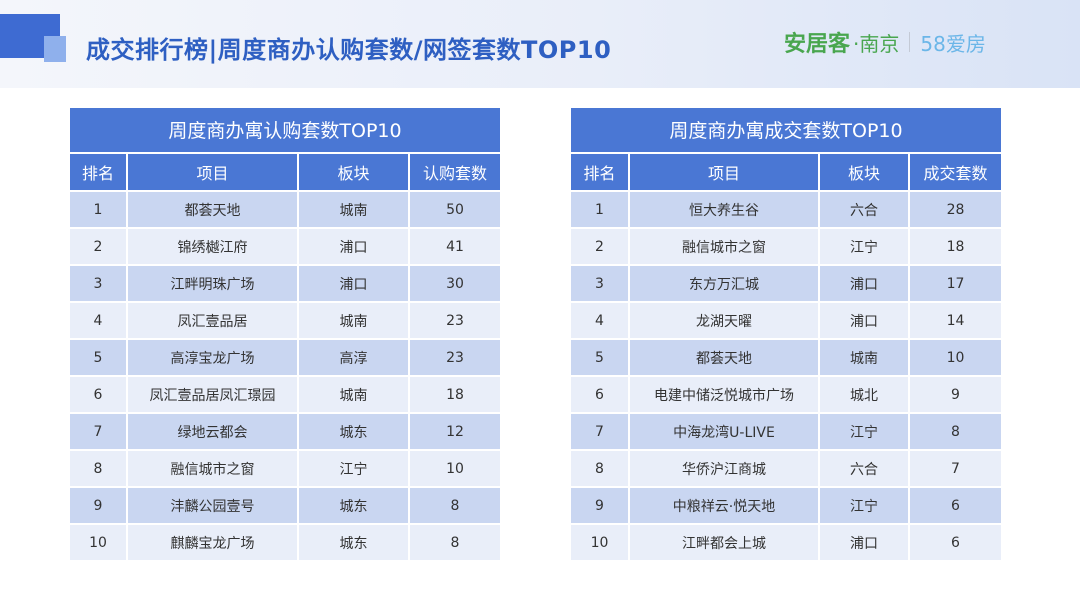  Describe the element at coordinates (723, 468) in the screenshot. I see `cell-project: 华侨沪江商城` at that location.